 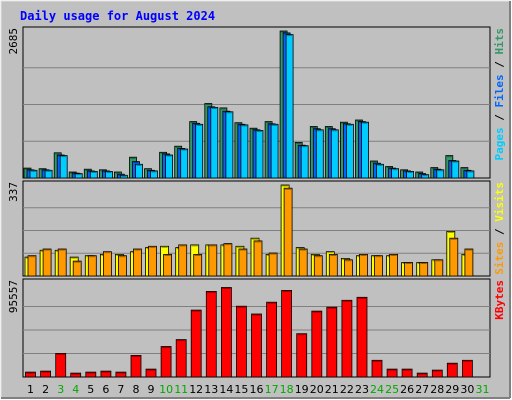 What do you see at coordinates (407, 389) in the screenshot?
I see `day-label-26: 26` at bounding box center [407, 389].